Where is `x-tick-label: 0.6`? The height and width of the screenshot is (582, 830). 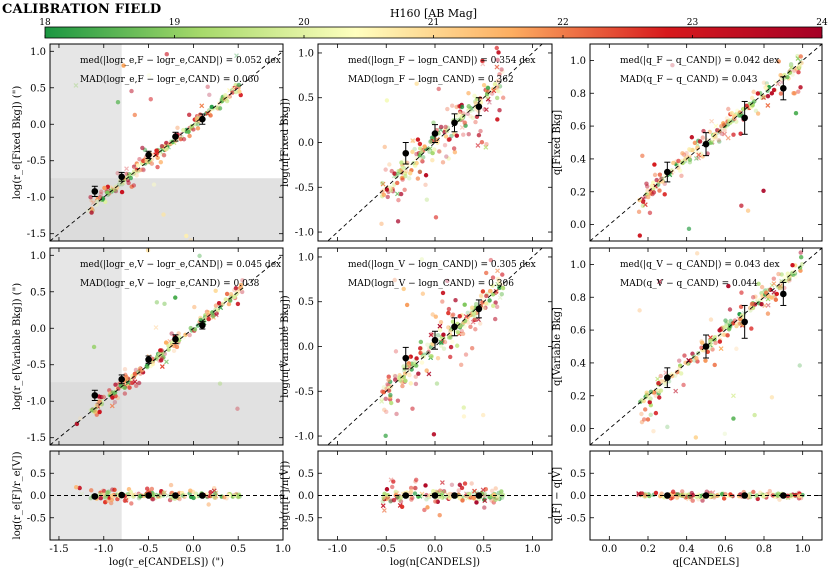
x-tick-label: 0.6 is located at coordinates (725, 549).